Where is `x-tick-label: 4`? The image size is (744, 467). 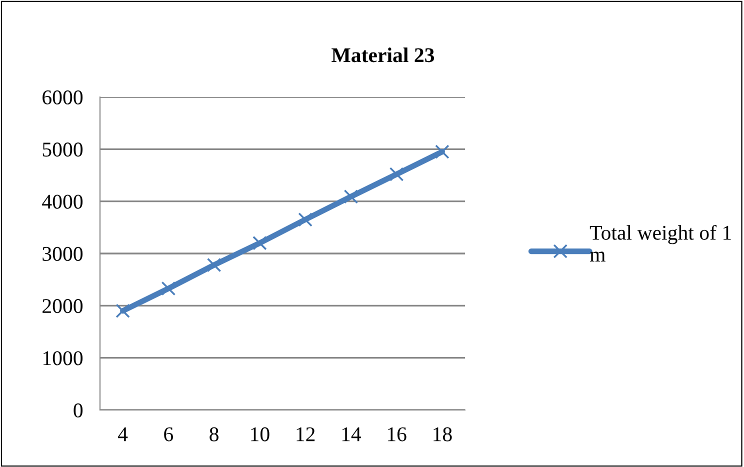
x-tick-label: 4 is located at coordinates (123, 434).